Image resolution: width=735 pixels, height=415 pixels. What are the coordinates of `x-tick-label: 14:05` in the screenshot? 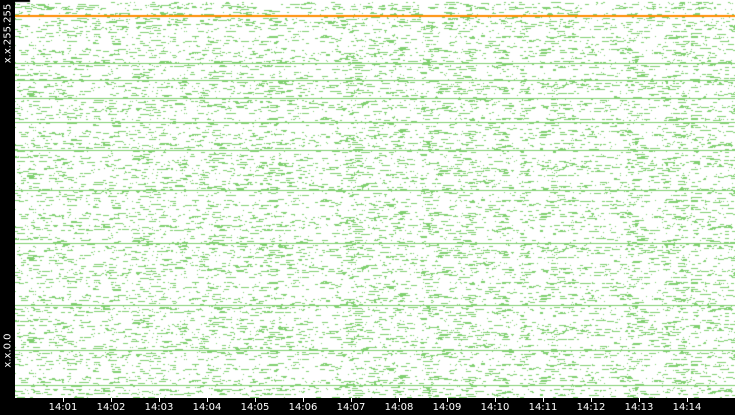 It's located at (255, 407).